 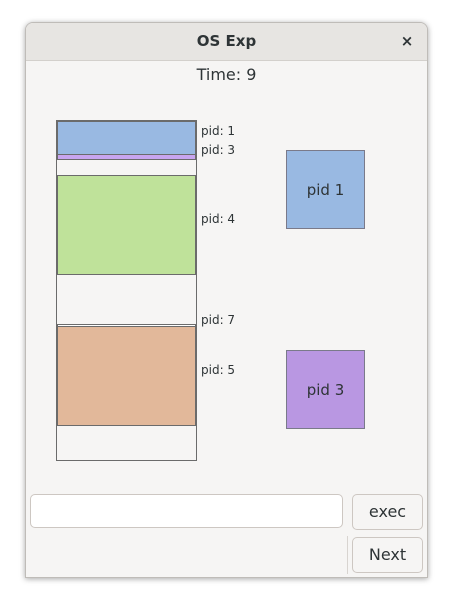 What do you see at coordinates (387, 555) in the screenshot?
I see `next-button: Next` at bounding box center [387, 555].